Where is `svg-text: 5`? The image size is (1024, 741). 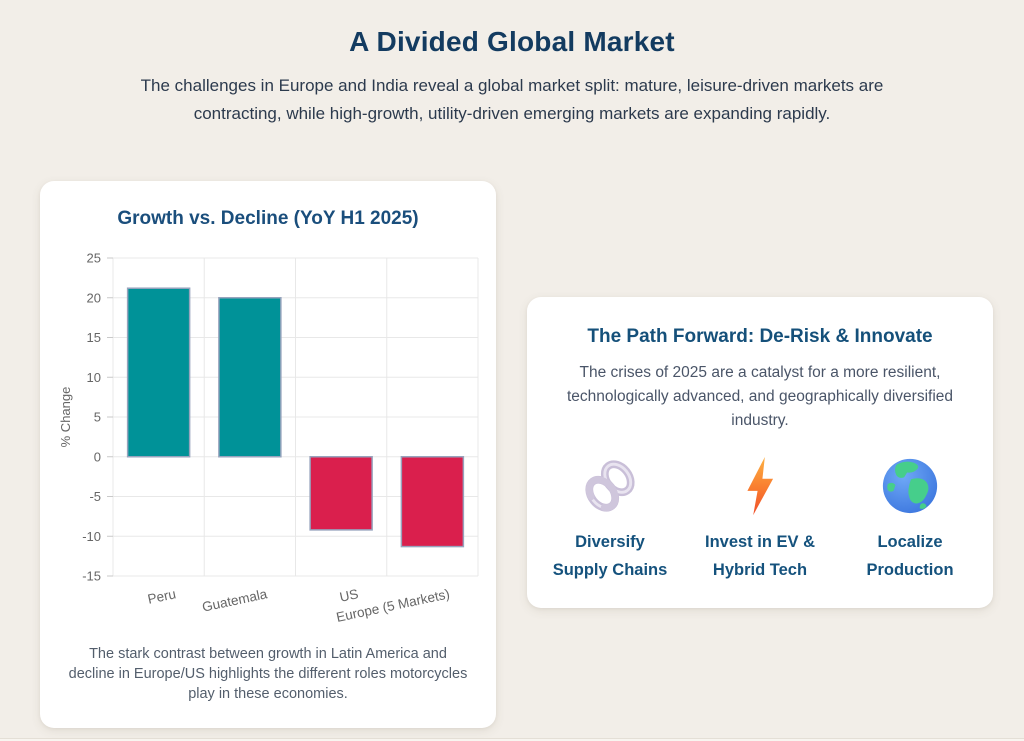 svg-text: 5 is located at coordinates (97, 417).